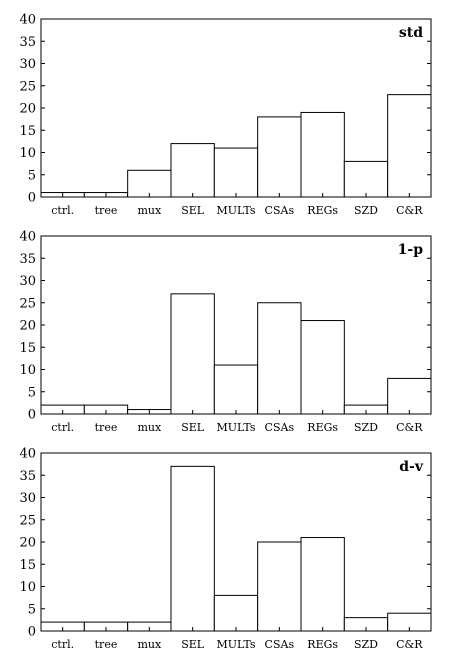  I want to click on panel-title: 1-p, so click(411, 250).